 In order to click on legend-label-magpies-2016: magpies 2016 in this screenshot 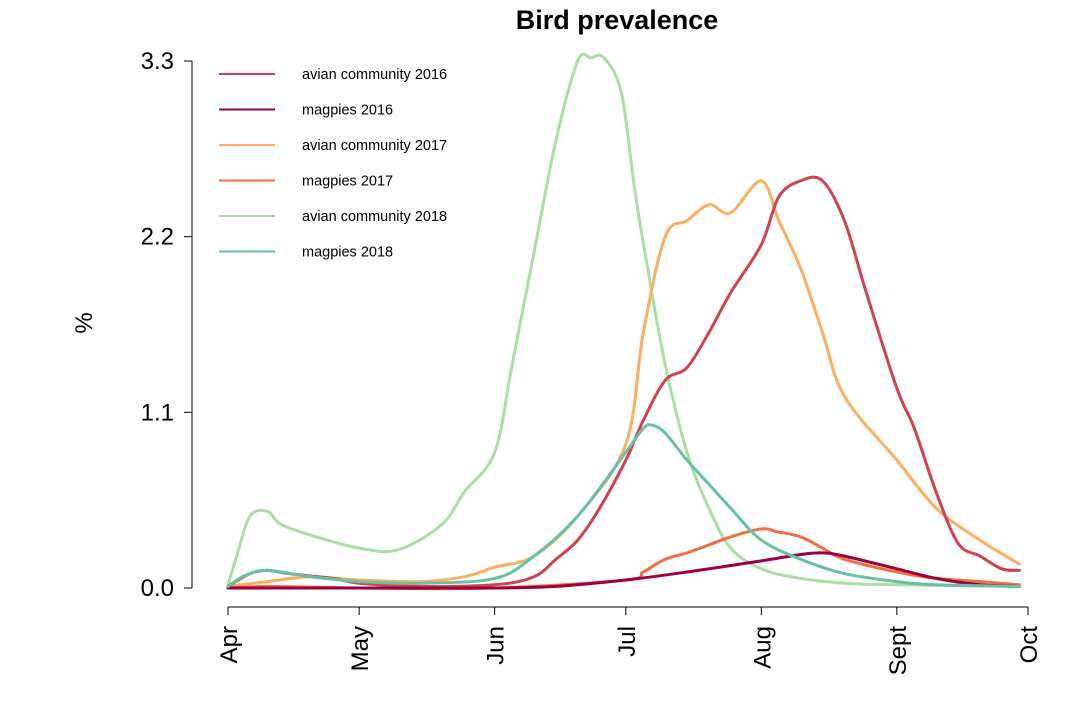, I will do `click(347, 111)`.